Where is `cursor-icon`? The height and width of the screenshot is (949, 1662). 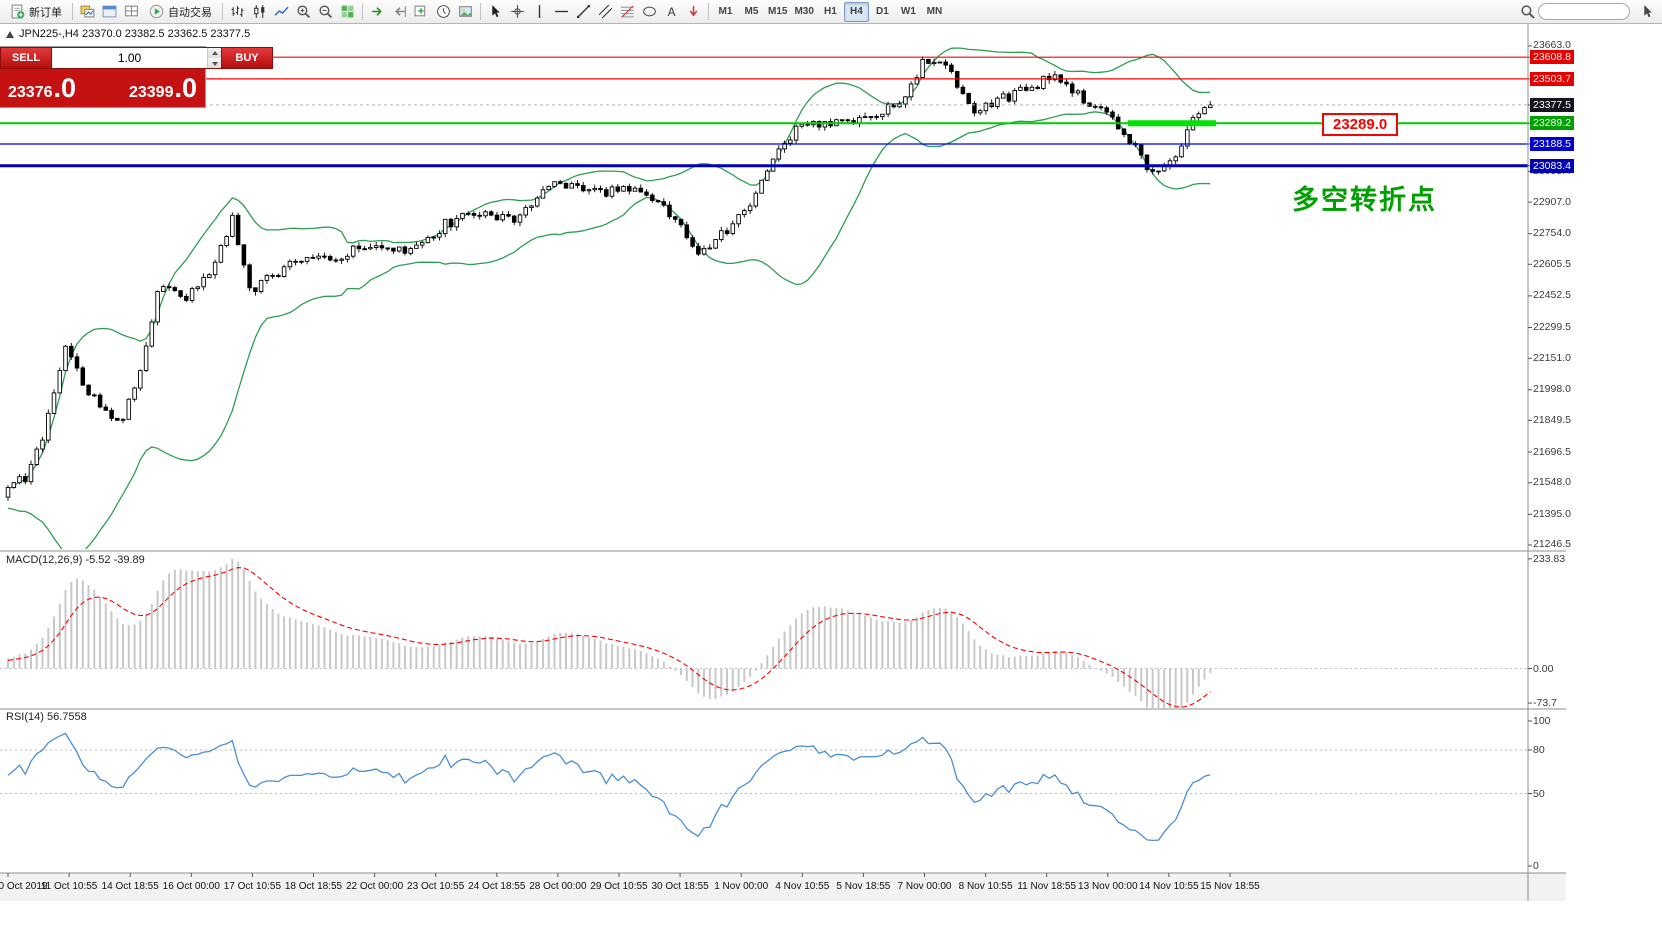
cursor-icon is located at coordinates (495, 11).